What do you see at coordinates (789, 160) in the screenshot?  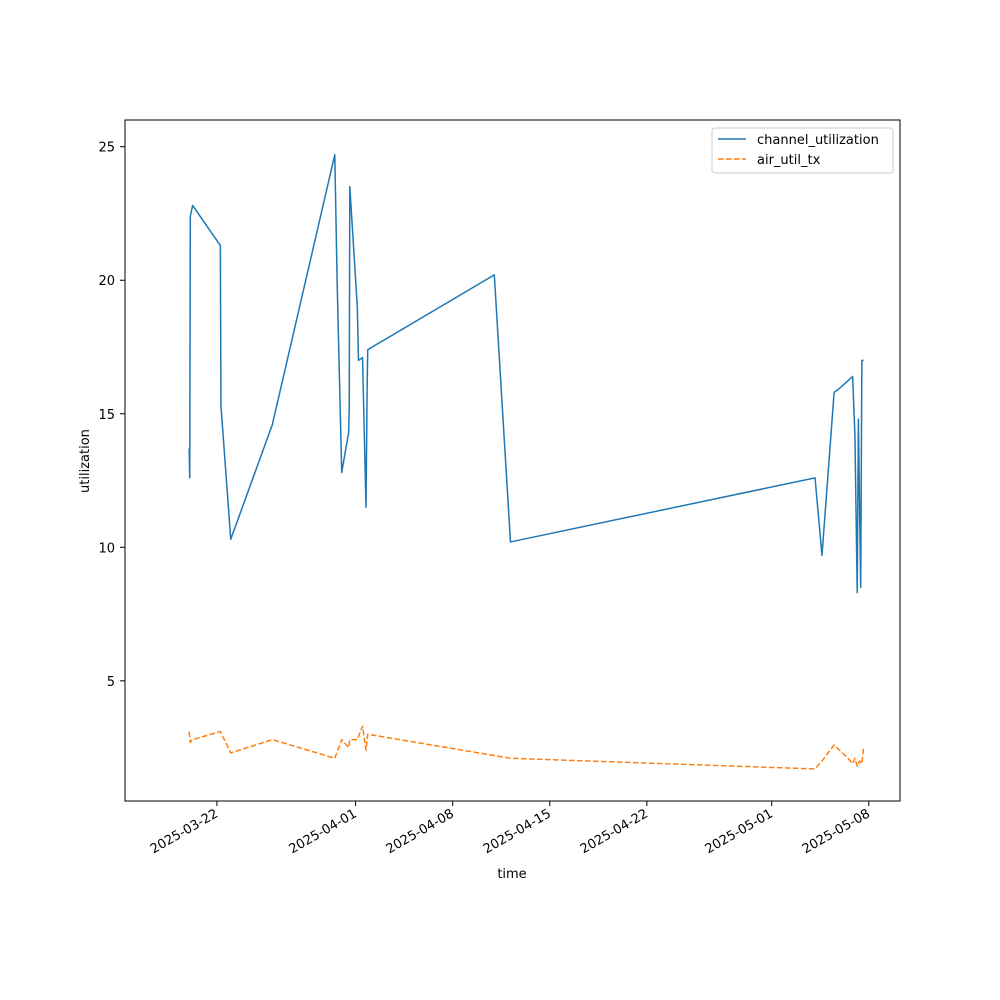 I see `legend-label-2: air_util_tx` at bounding box center [789, 160].